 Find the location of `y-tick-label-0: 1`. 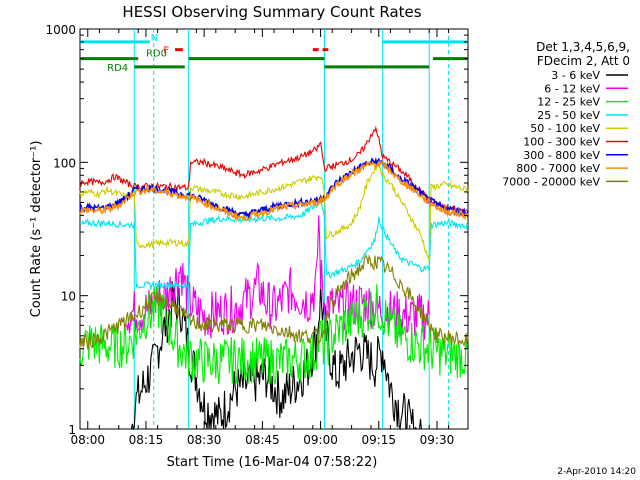

y-tick-label-0: 1 is located at coordinates (72, 430).